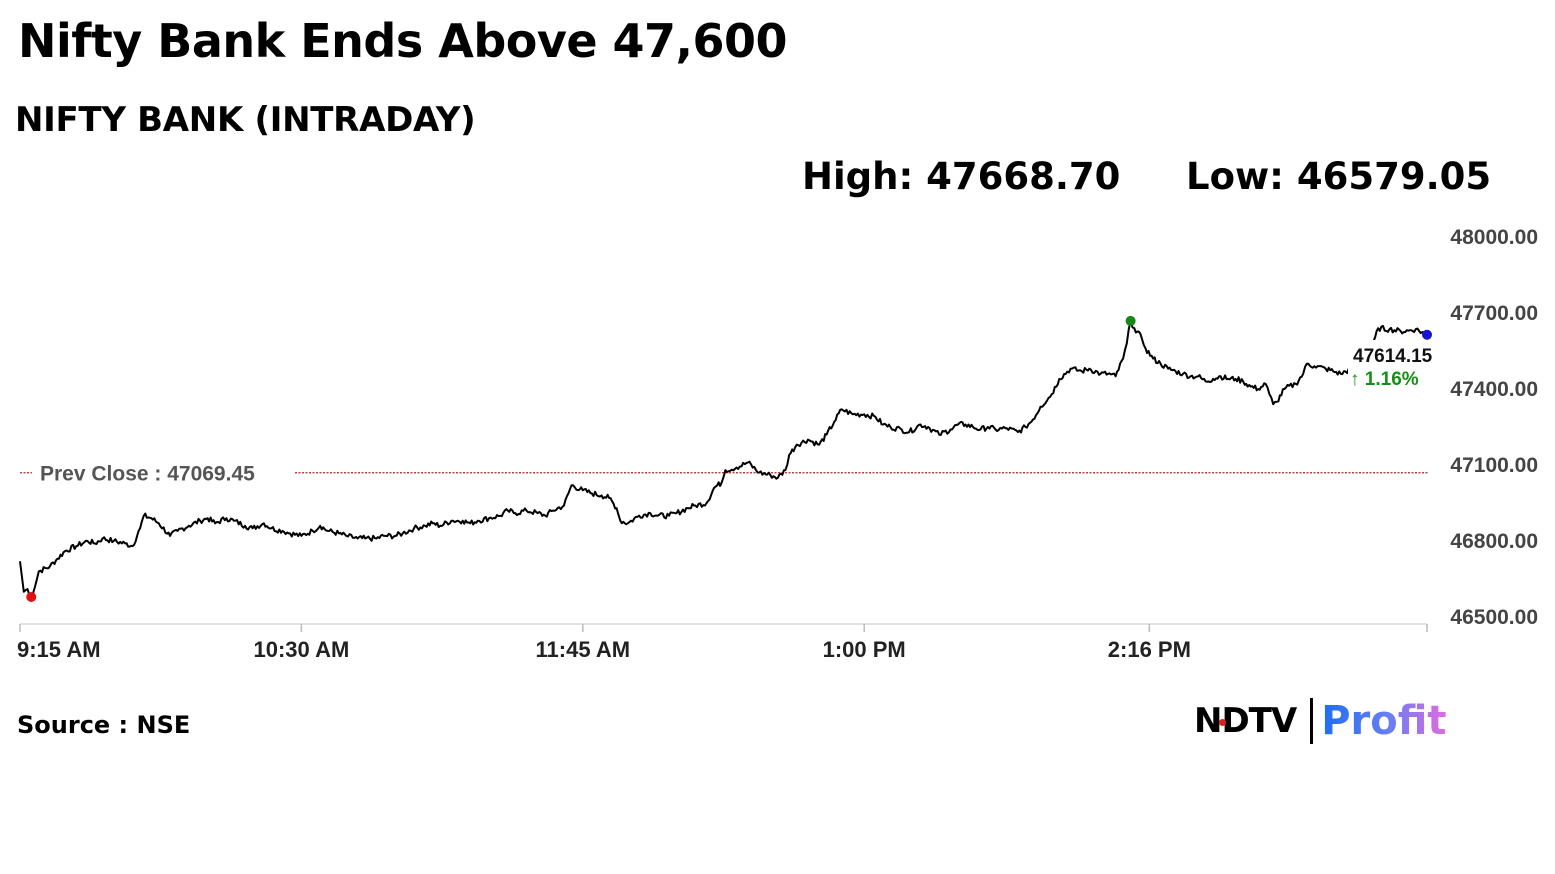  What do you see at coordinates (147, 474) in the screenshot?
I see `prev-close-label: Prev Close : 47069.45` at bounding box center [147, 474].